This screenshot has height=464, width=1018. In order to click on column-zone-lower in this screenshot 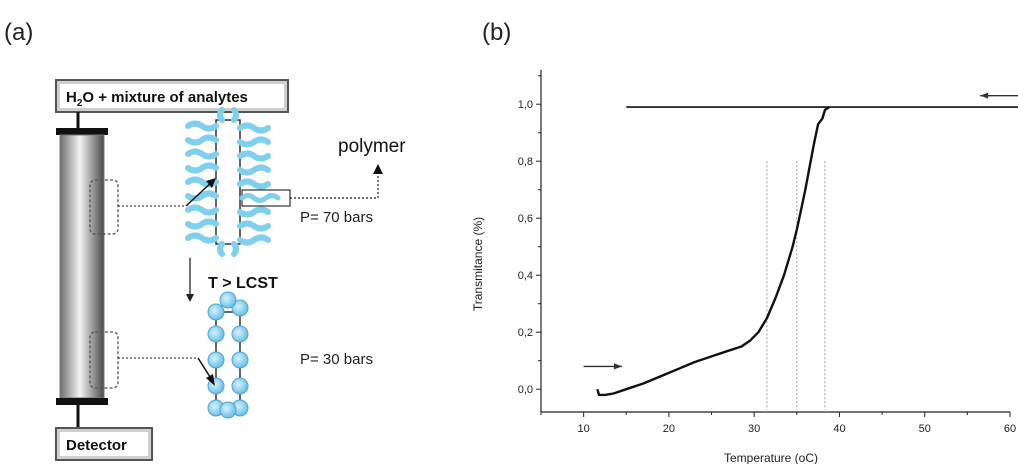, I will do `click(104, 360)`.